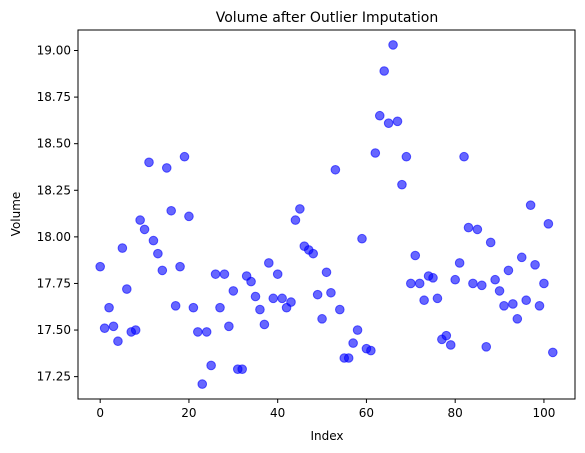  I want to click on x-tick-label-2: 40, so click(277, 413).